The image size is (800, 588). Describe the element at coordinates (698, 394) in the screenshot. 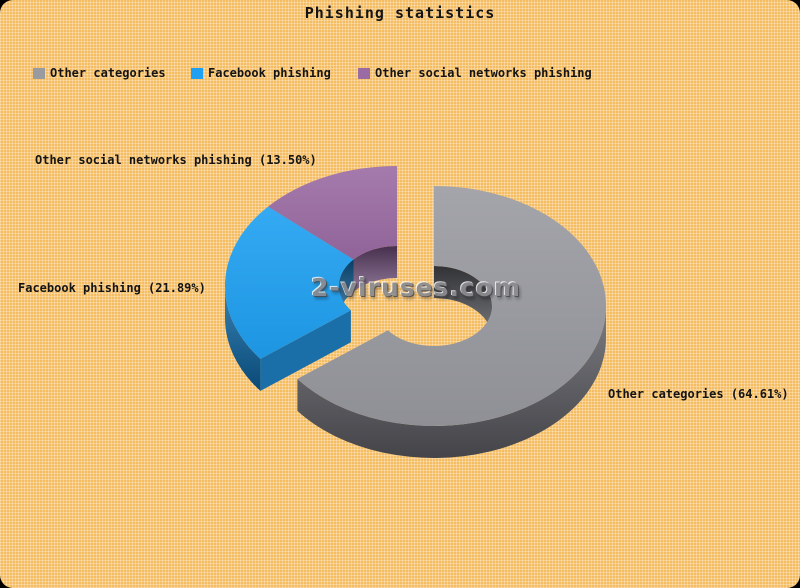

I see `slice-label-other-categories: Other categories (64.61%)` at that location.